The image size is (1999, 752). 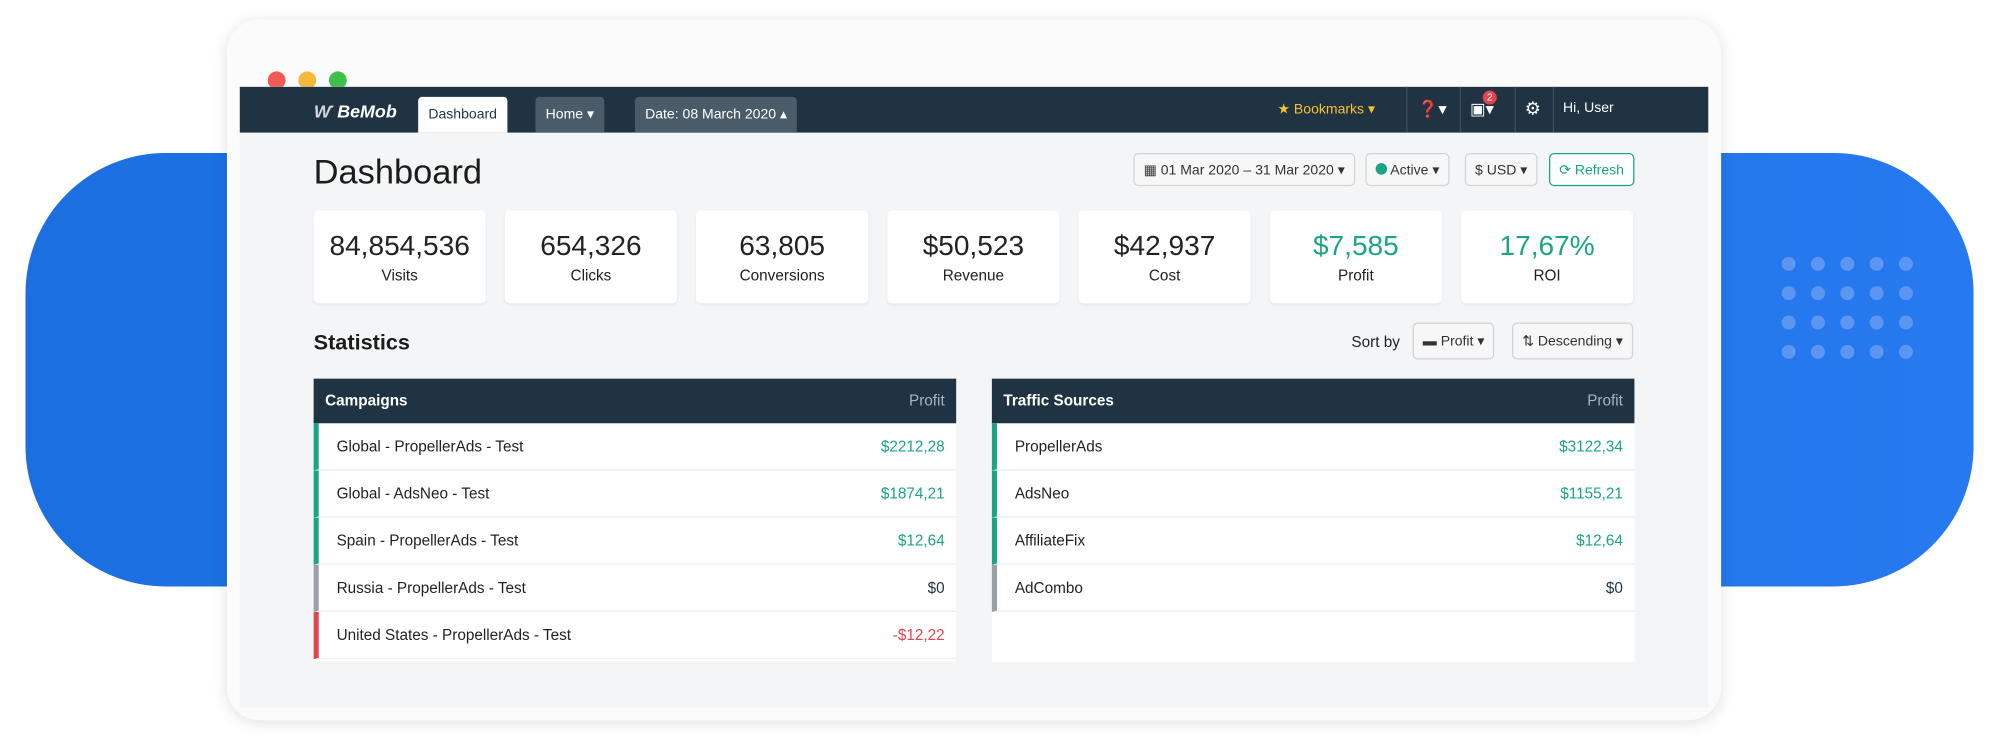 I want to click on row-name: Global - AdsNeo - Test, so click(x=413, y=493).